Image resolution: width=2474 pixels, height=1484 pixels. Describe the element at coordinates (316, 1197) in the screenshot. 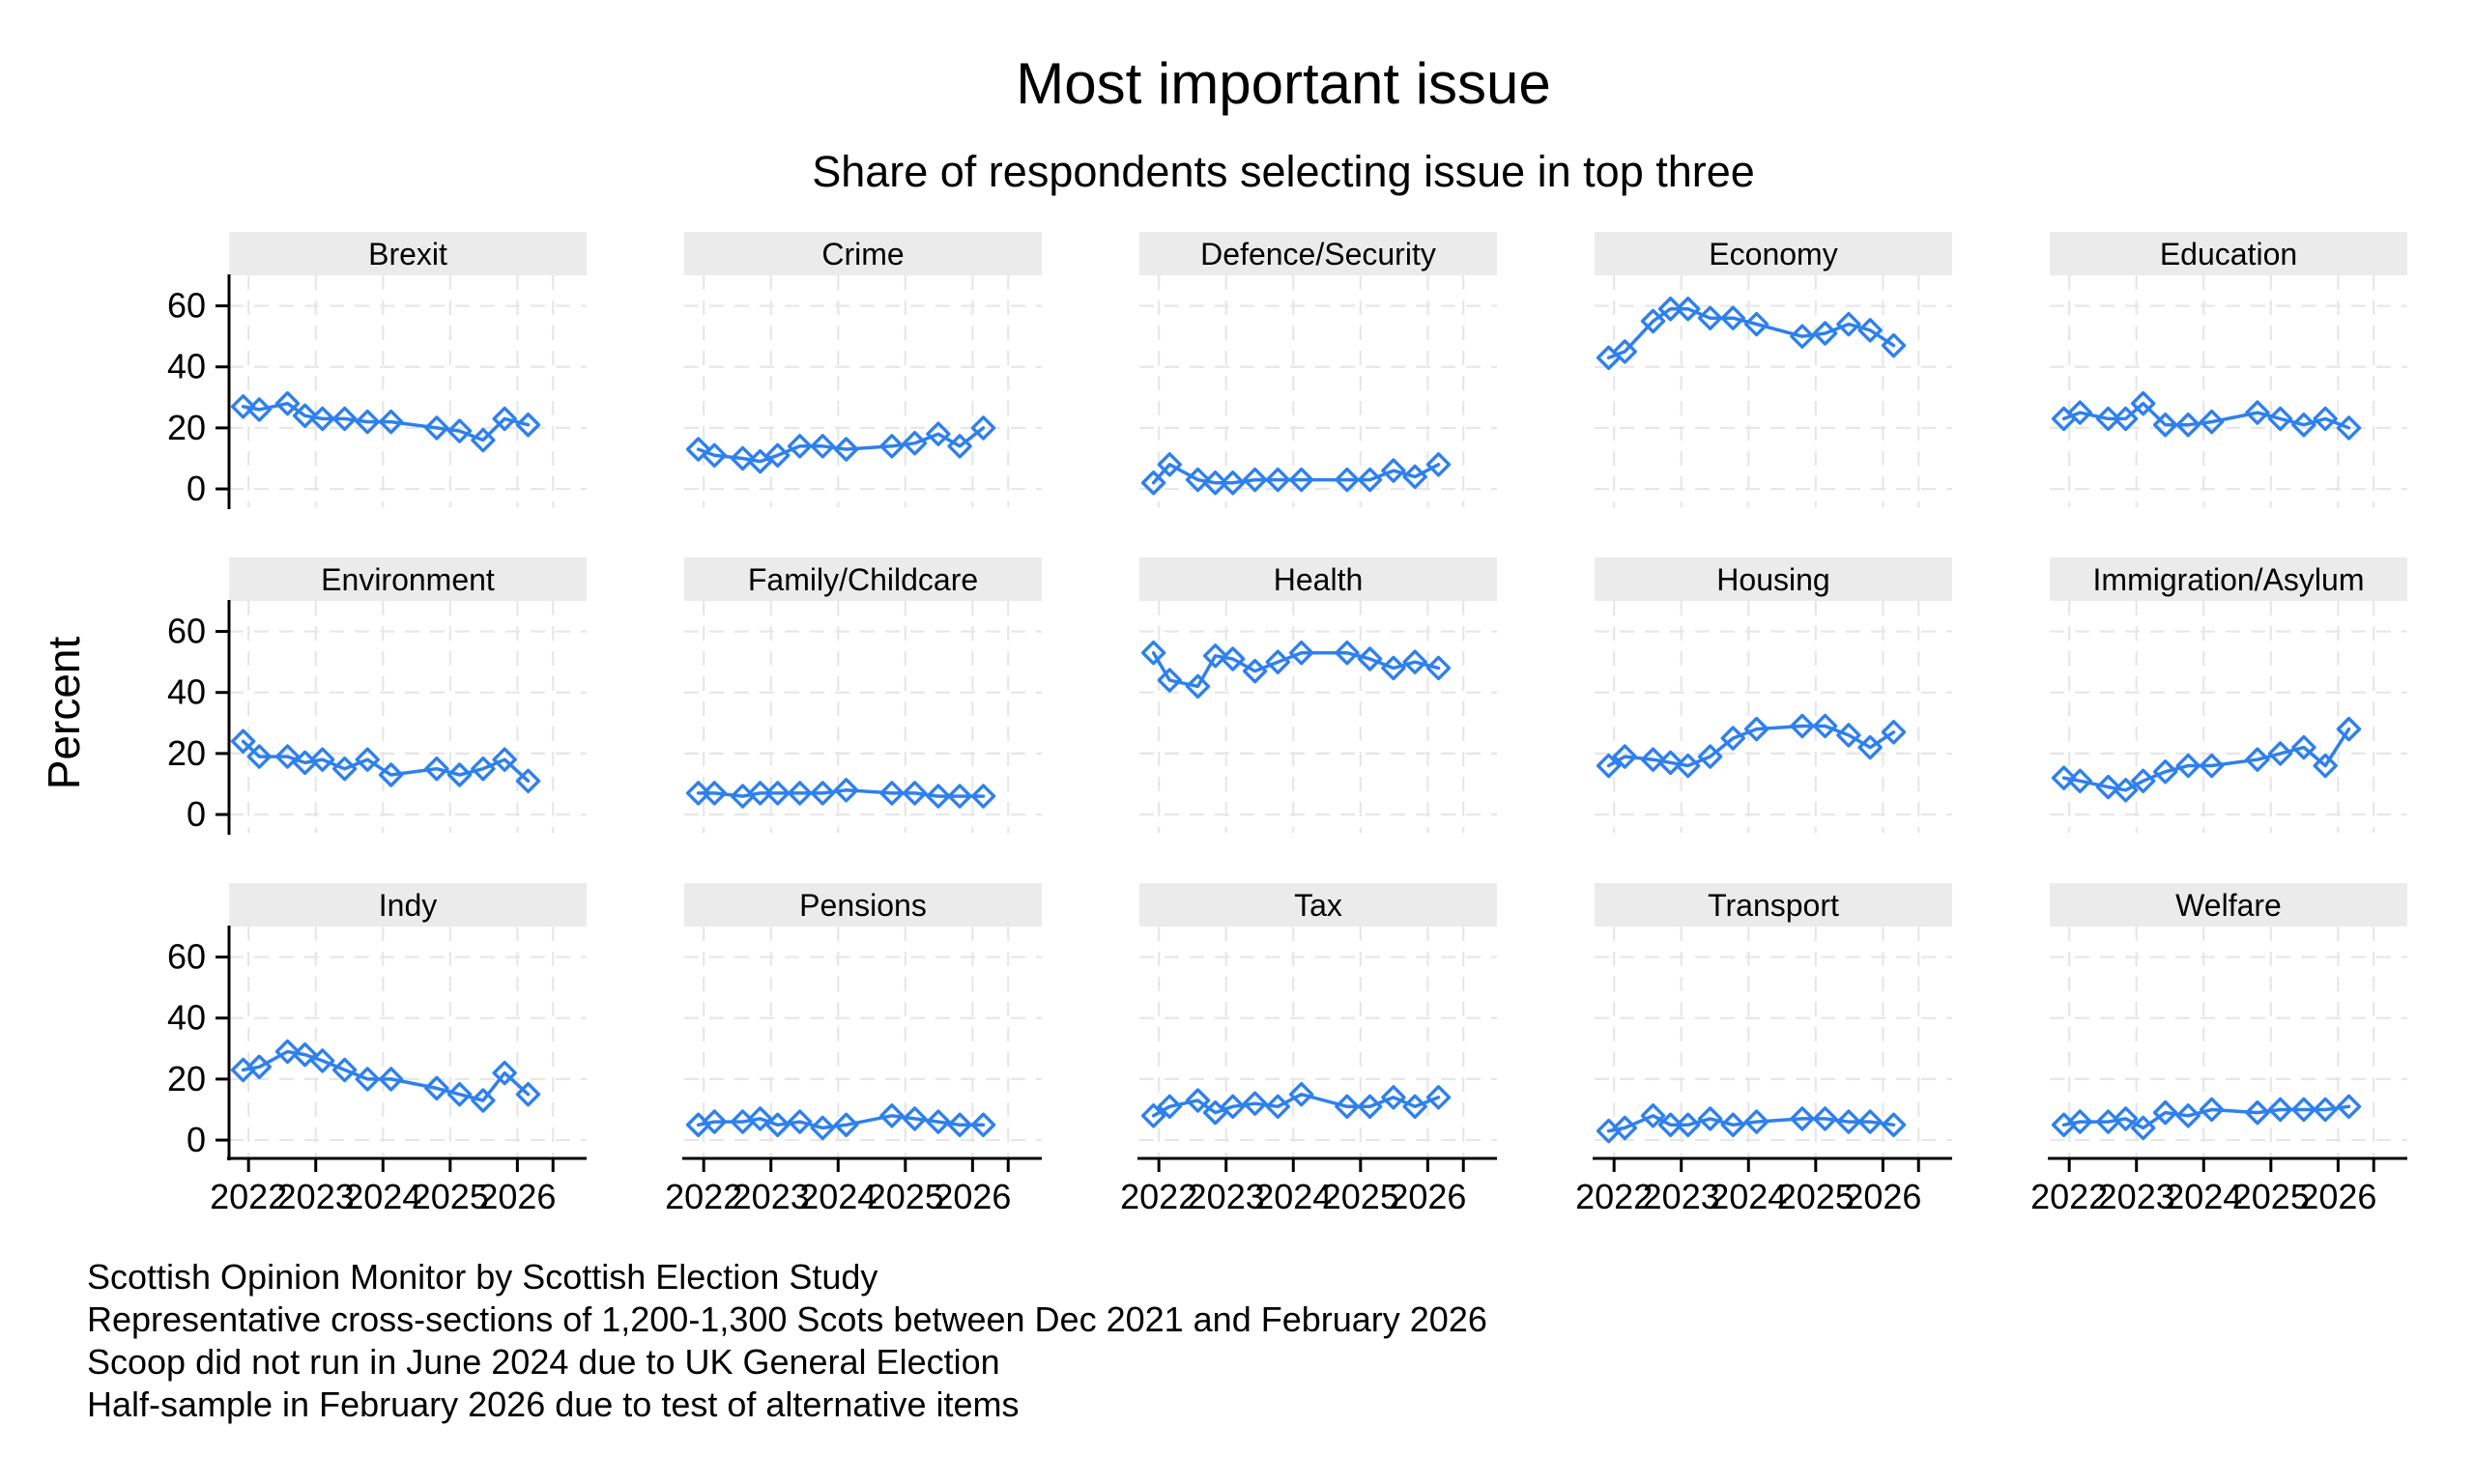

I see `x-tick-label: 2023` at that location.